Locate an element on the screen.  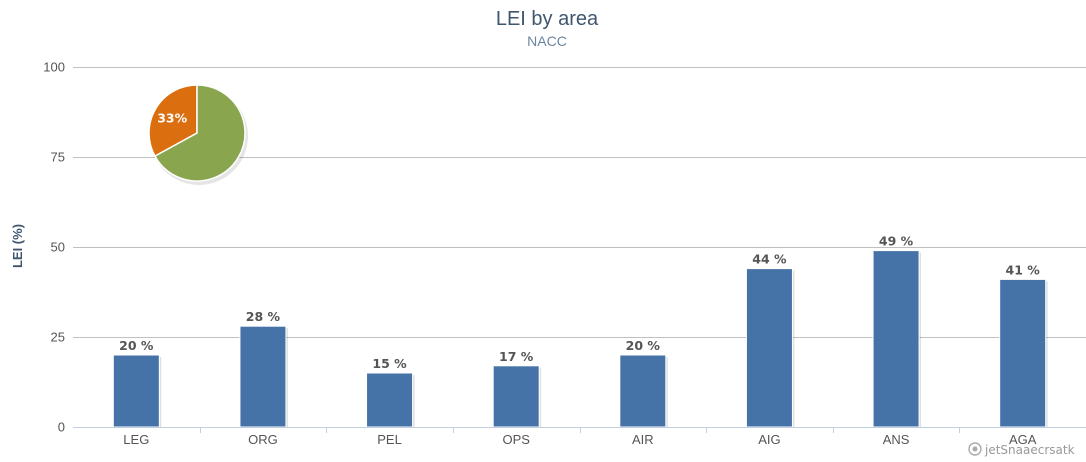
x-tick-label: AIG is located at coordinates (769, 439).